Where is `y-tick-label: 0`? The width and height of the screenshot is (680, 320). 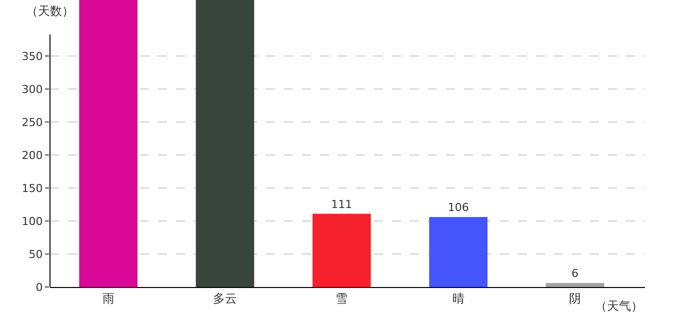
y-tick-label: 0 is located at coordinates (39, 287).